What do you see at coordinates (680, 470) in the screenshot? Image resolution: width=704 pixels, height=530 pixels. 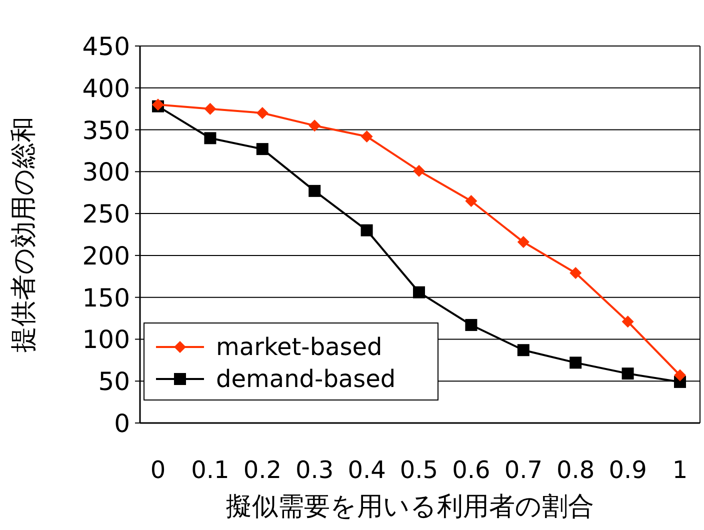 I see `x-tick-label: 1` at bounding box center [680, 470].